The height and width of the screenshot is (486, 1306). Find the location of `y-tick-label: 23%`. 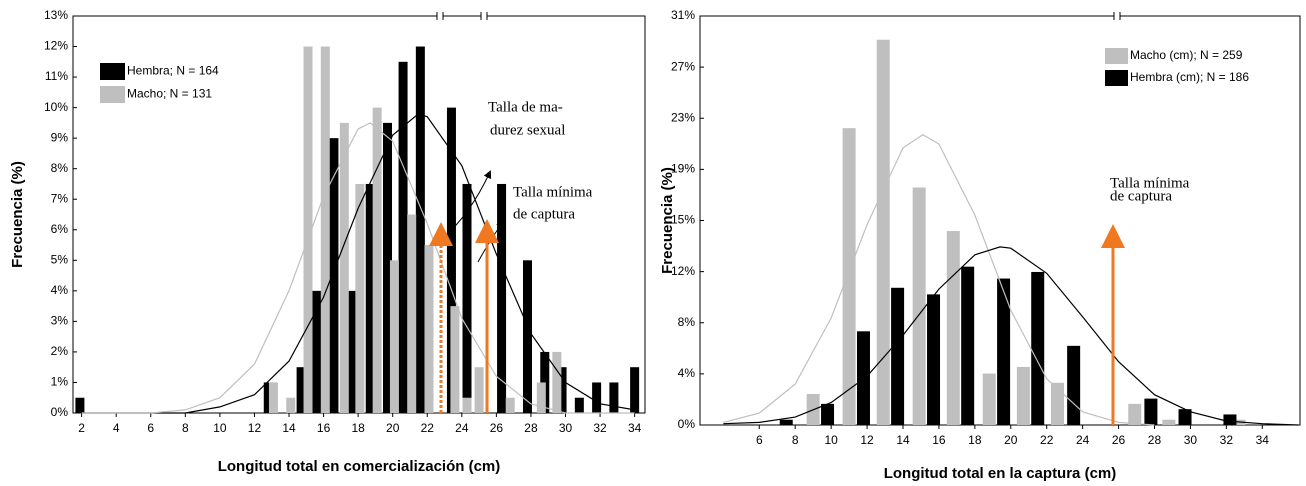

y-tick-label: 23% is located at coordinates (683, 117).